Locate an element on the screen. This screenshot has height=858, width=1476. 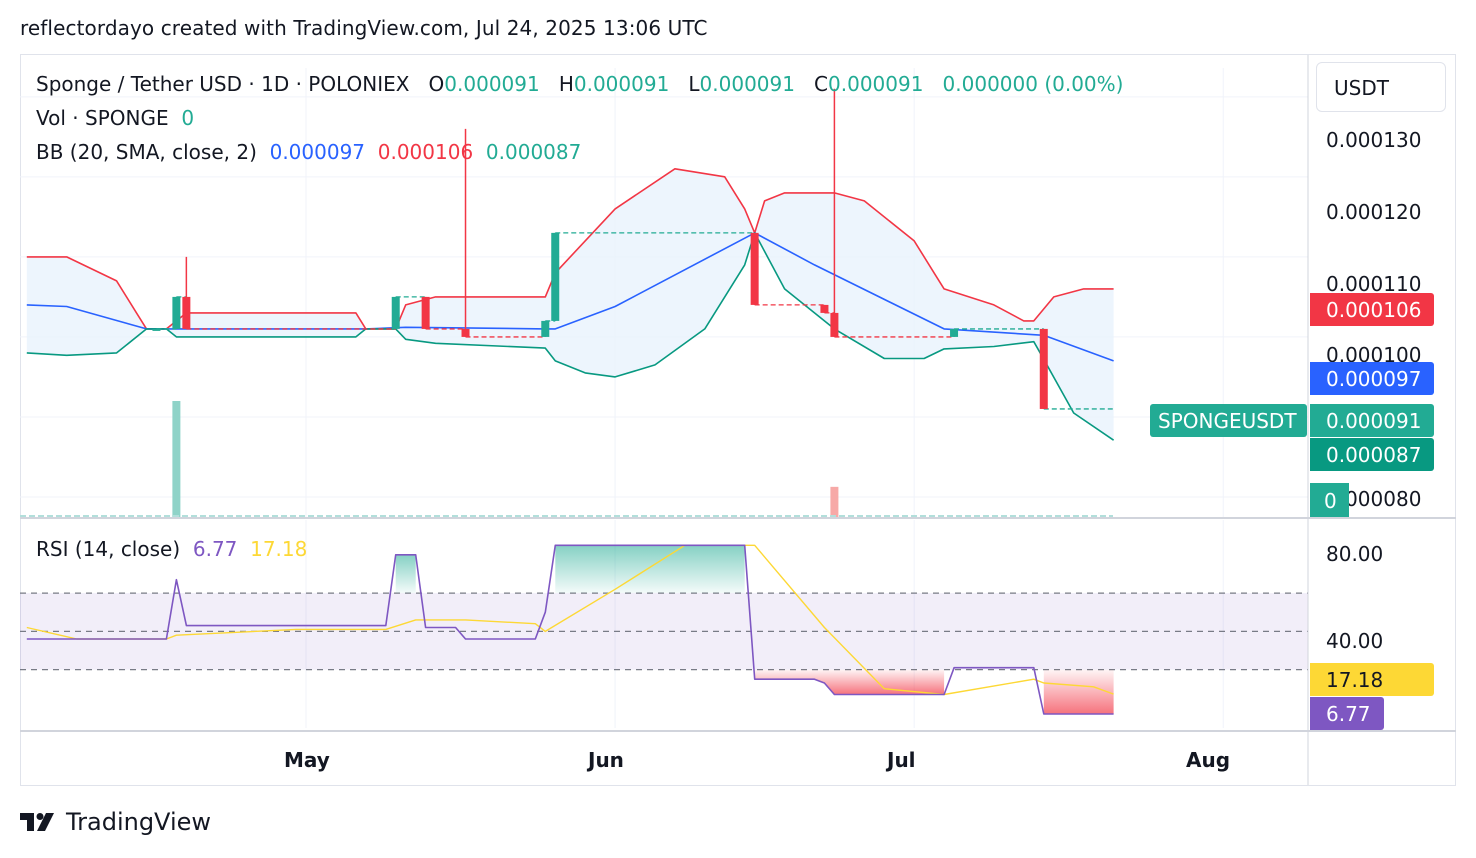
low-label: L is located at coordinates (694, 84).